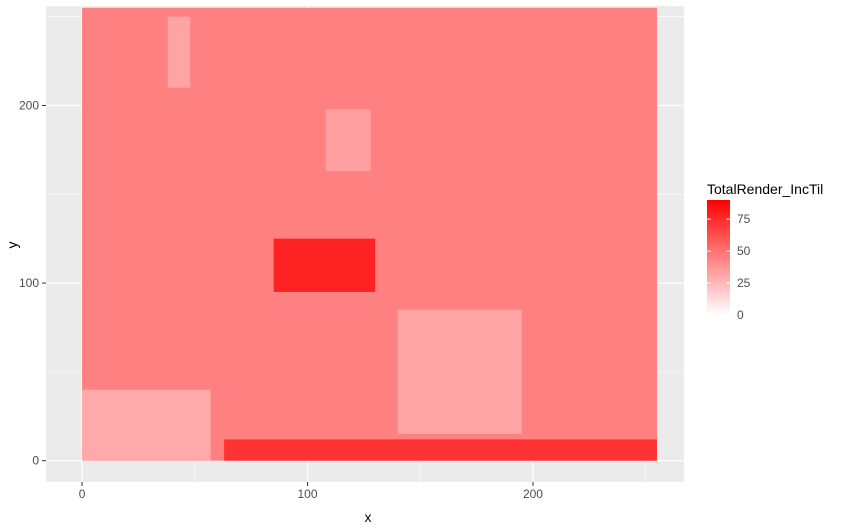 The image size is (844, 532). I want to click on legend-tick-label: 75, so click(744, 219).